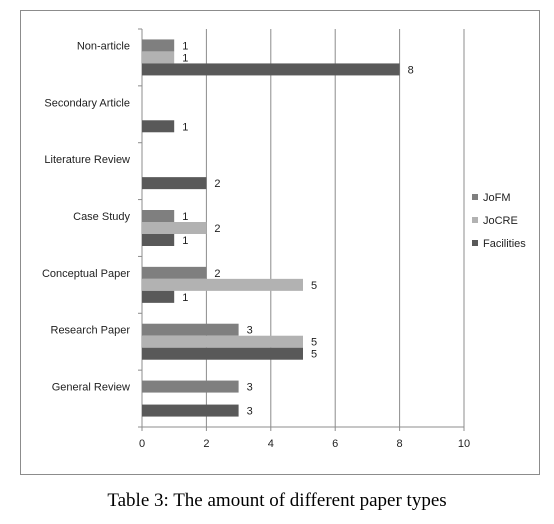  I want to click on bar-jofm-non-article, so click(158, 45).